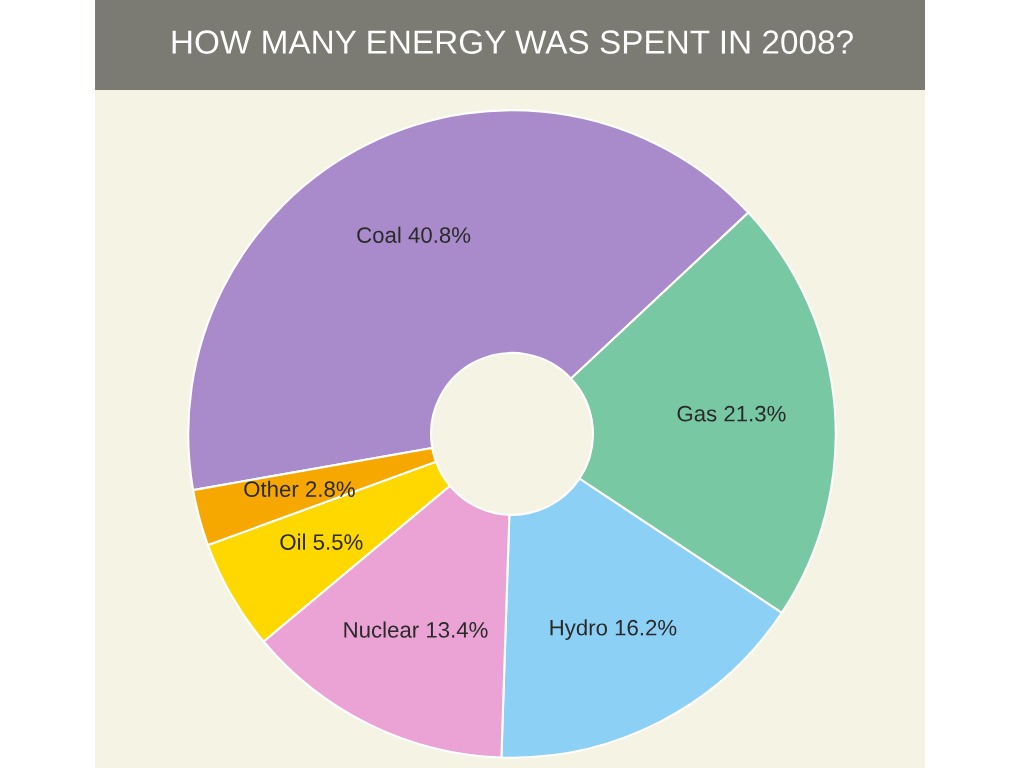  What do you see at coordinates (512, 42) in the screenshot?
I see `chart-title: HOW MANY ENERGY WAS SPENT IN 2008?` at bounding box center [512, 42].